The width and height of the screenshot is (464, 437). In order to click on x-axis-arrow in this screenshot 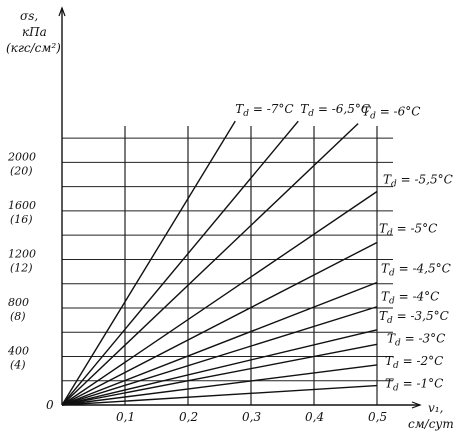, I will do `click(416, 405)`.